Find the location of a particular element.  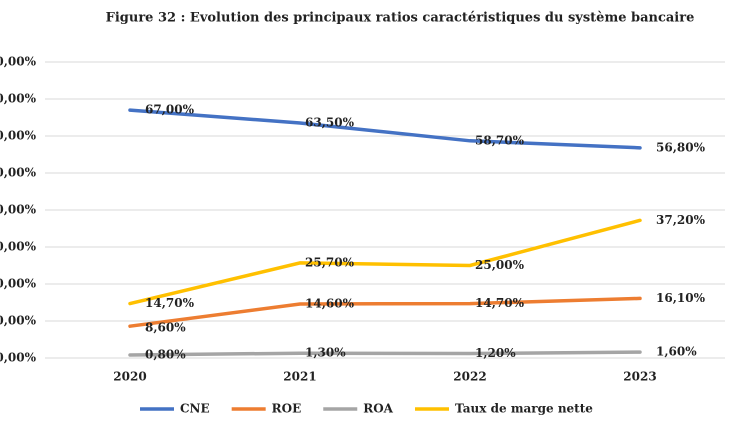

y-tick-label: 30,00% is located at coordinates (18, 247).